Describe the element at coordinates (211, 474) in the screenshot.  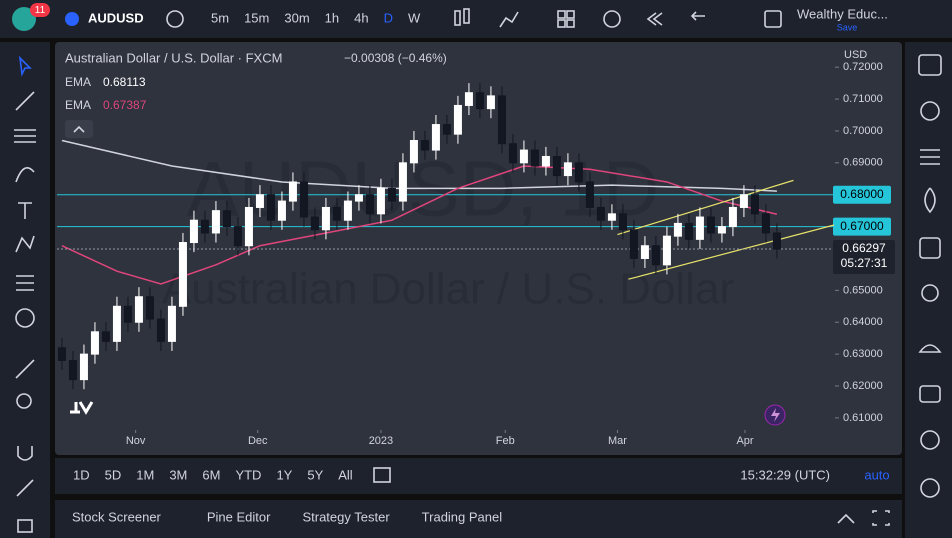
I see `range-button: 6M` at that location.